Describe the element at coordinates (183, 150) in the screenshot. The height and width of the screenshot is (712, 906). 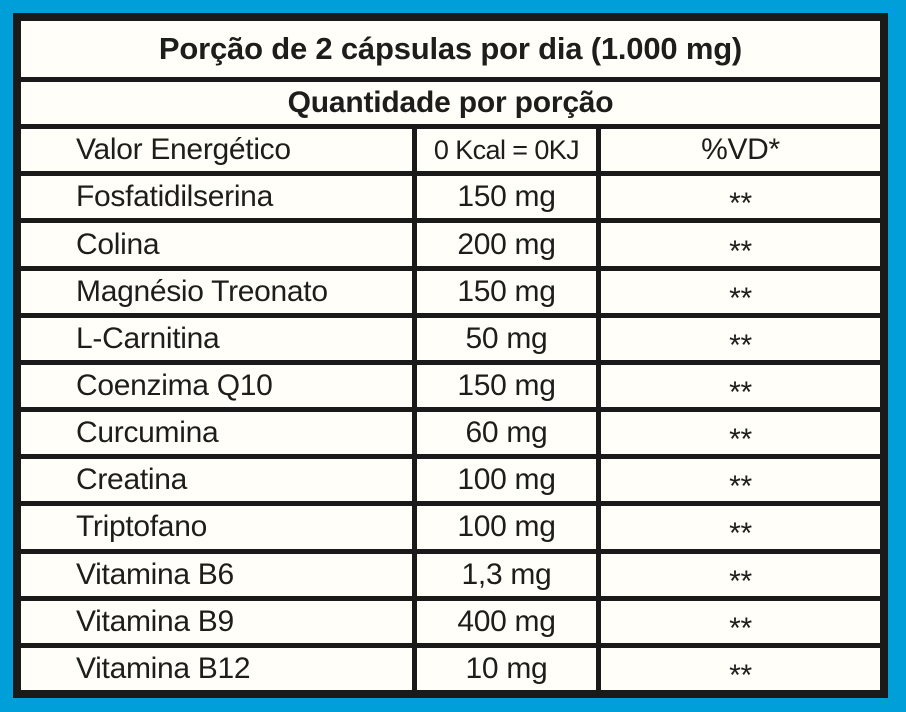
I see `nutrient-name: Valor Energético` at that location.